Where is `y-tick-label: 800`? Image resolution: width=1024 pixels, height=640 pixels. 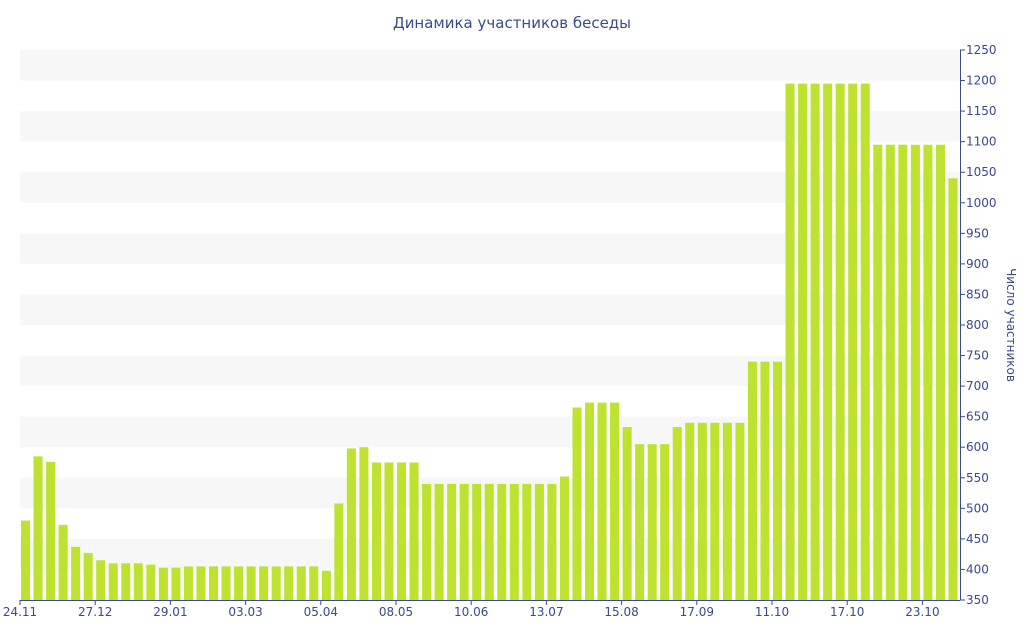 y-tick-label: 800 is located at coordinates (977, 325).